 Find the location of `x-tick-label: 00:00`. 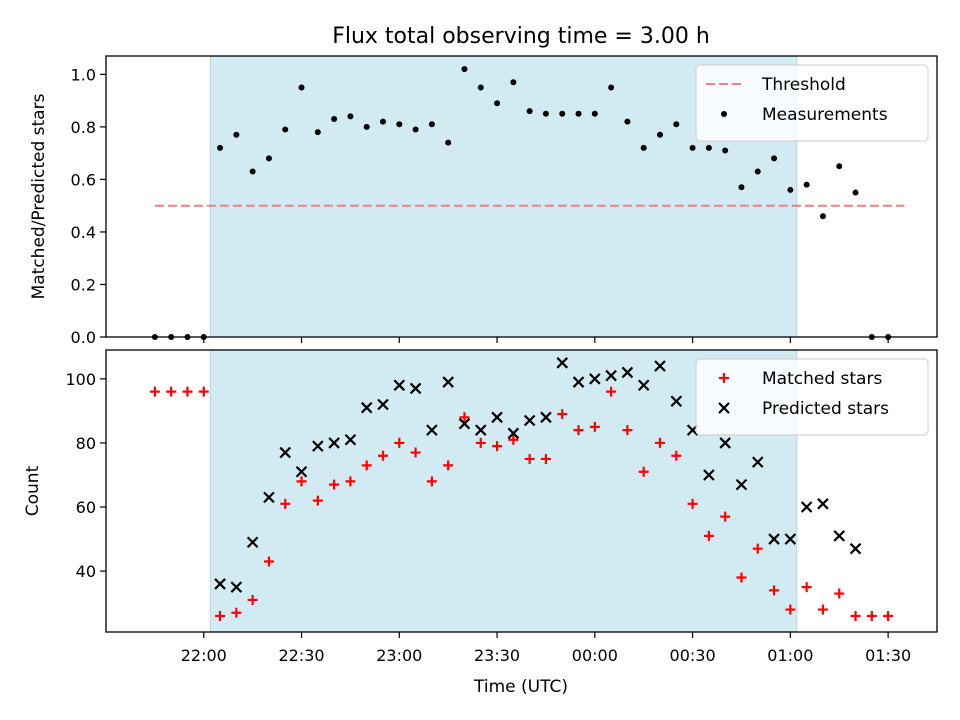

x-tick-label: 00:00 is located at coordinates (595, 655).